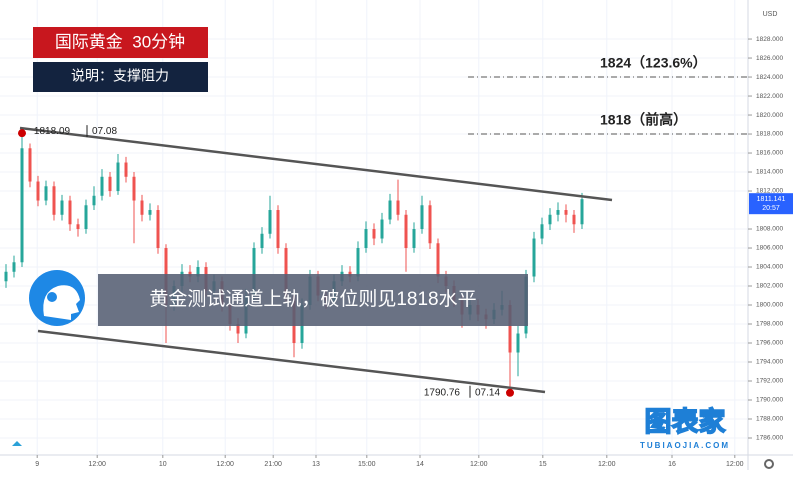 This screenshot has width=793, height=479. Describe the element at coordinates (685, 421) in the screenshot. I see `watermark-title: 图表家` at that location.